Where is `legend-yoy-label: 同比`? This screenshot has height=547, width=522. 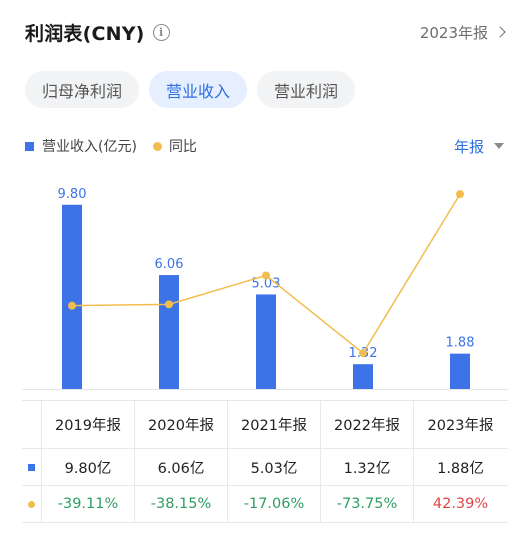
legend-yoy-label: 同比 is located at coordinates (182, 147).